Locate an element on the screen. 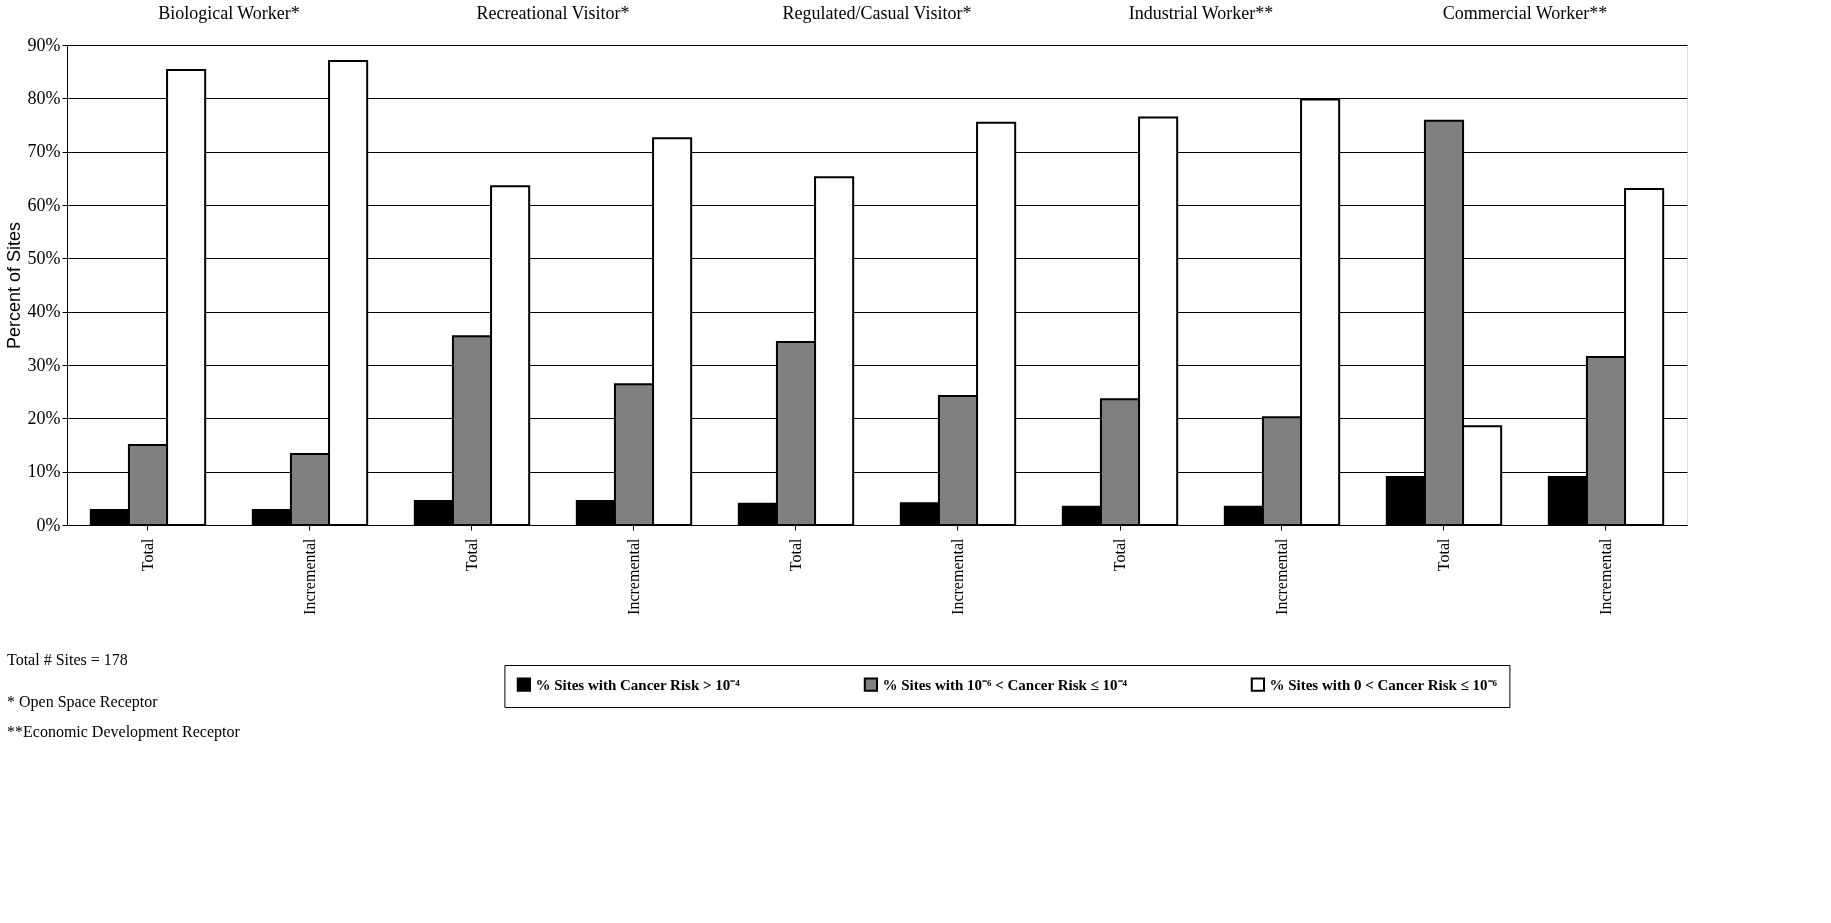 This screenshot has height=923, width=1831. y-tick-label: 80% is located at coordinates (44, 97).